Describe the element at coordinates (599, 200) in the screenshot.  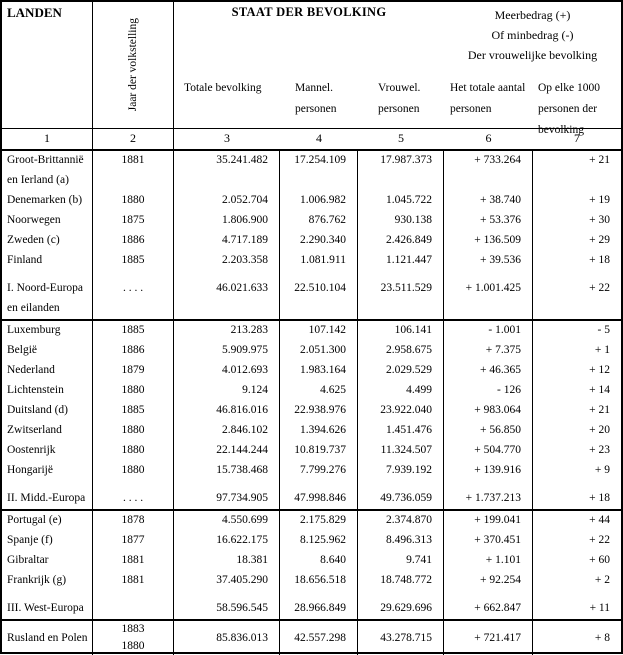
I see `per1000-cell: + 19` at that location.